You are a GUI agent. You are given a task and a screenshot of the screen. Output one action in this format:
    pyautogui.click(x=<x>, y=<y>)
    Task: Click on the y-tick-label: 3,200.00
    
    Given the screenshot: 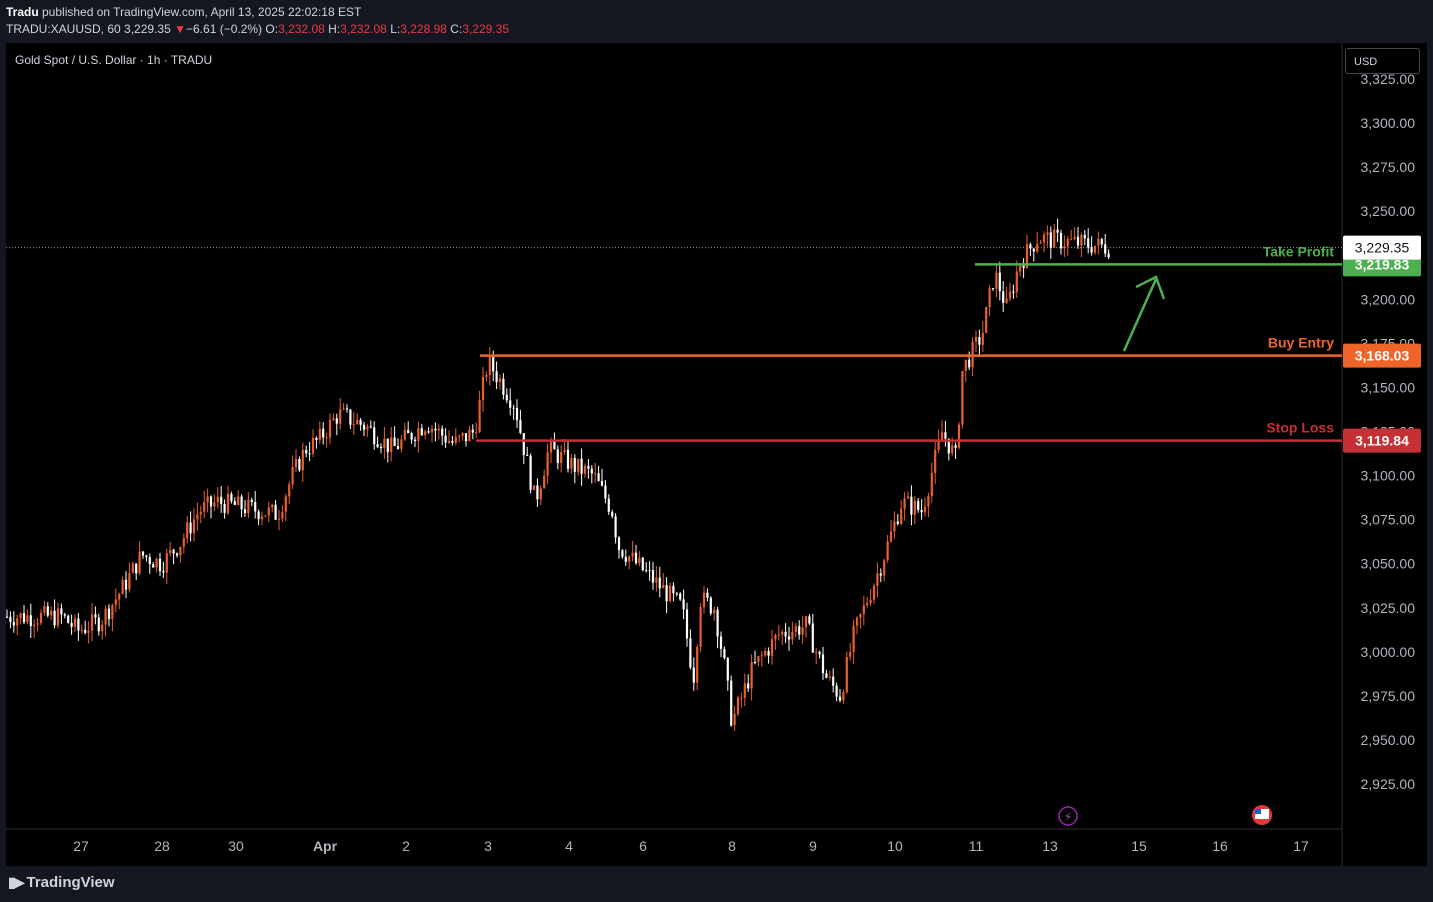 What is the action you would take?
    pyautogui.click(x=1388, y=299)
    